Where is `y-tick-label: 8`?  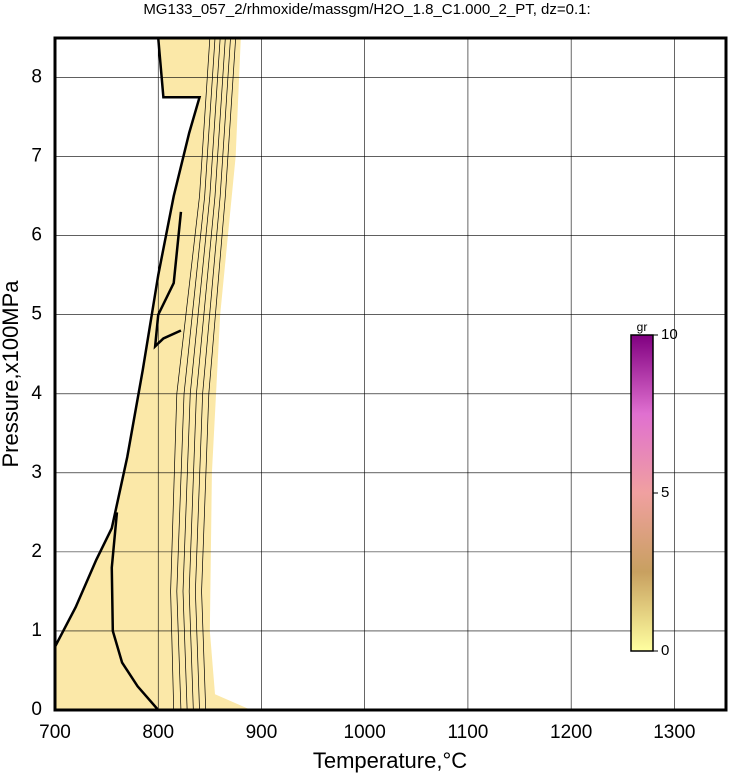
y-tick-label: 8 is located at coordinates (36, 77).